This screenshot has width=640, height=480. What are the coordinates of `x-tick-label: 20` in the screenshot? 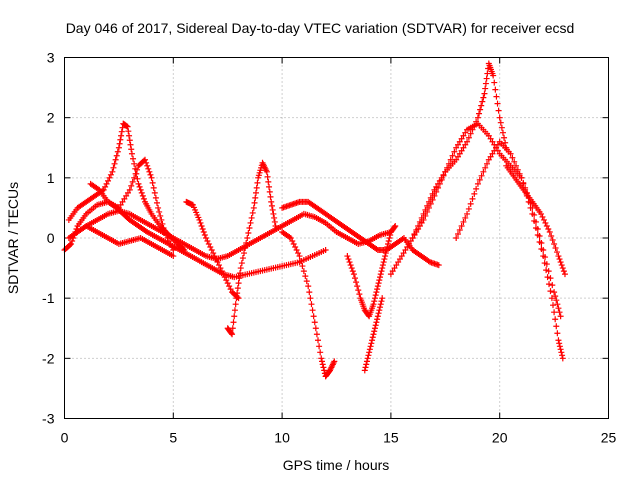 It's located at (500, 438).